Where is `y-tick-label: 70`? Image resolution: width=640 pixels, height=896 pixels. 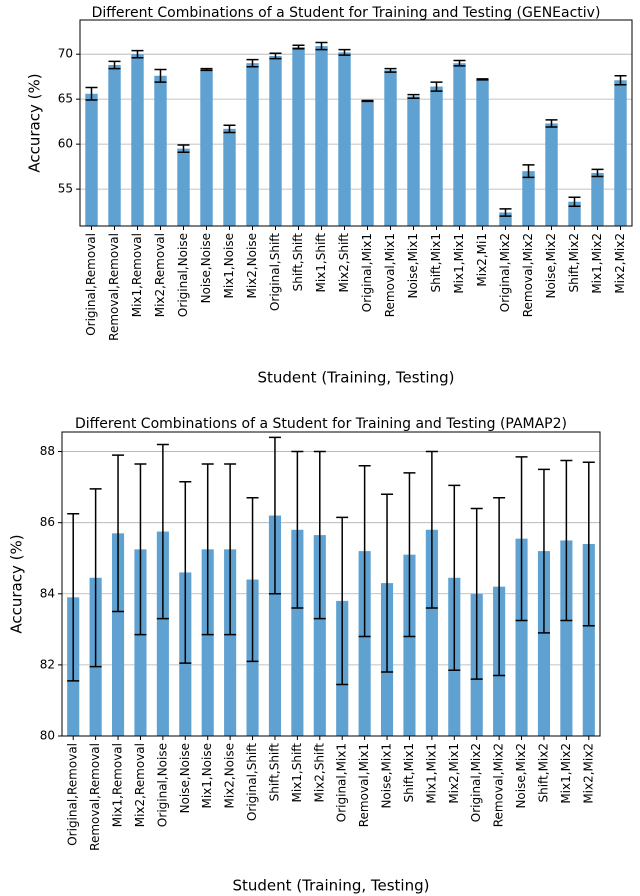 y-tick-label: 70 is located at coordinates (65, 54).